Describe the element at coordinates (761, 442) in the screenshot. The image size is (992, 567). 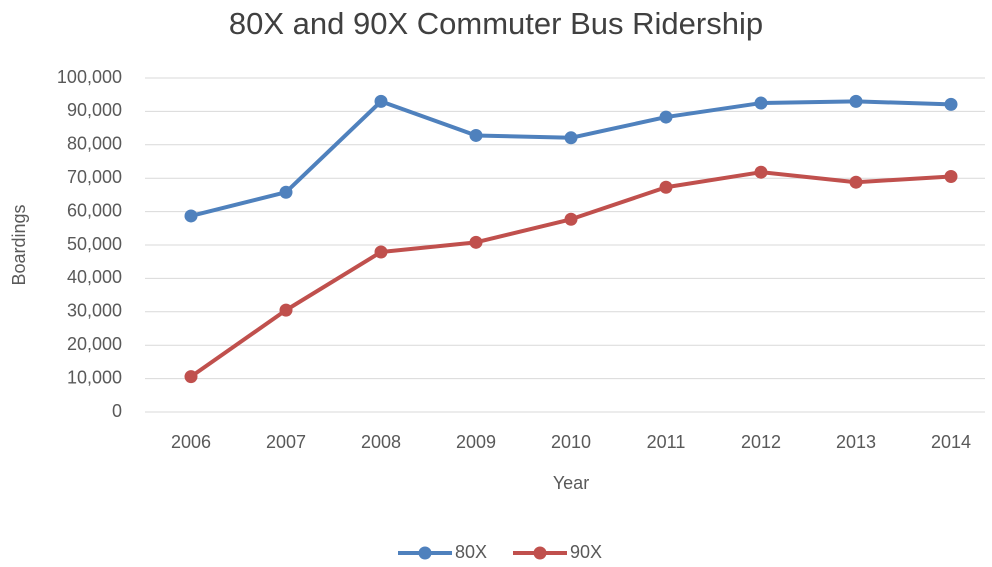
I see `x-tick-label: 2012` at that location.